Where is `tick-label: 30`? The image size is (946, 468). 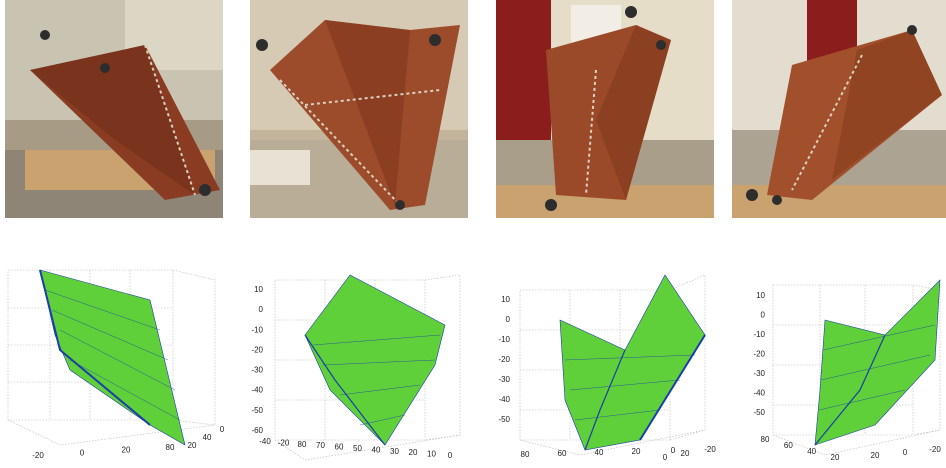 tick-label: 30 is located at coordinates (394, 451).